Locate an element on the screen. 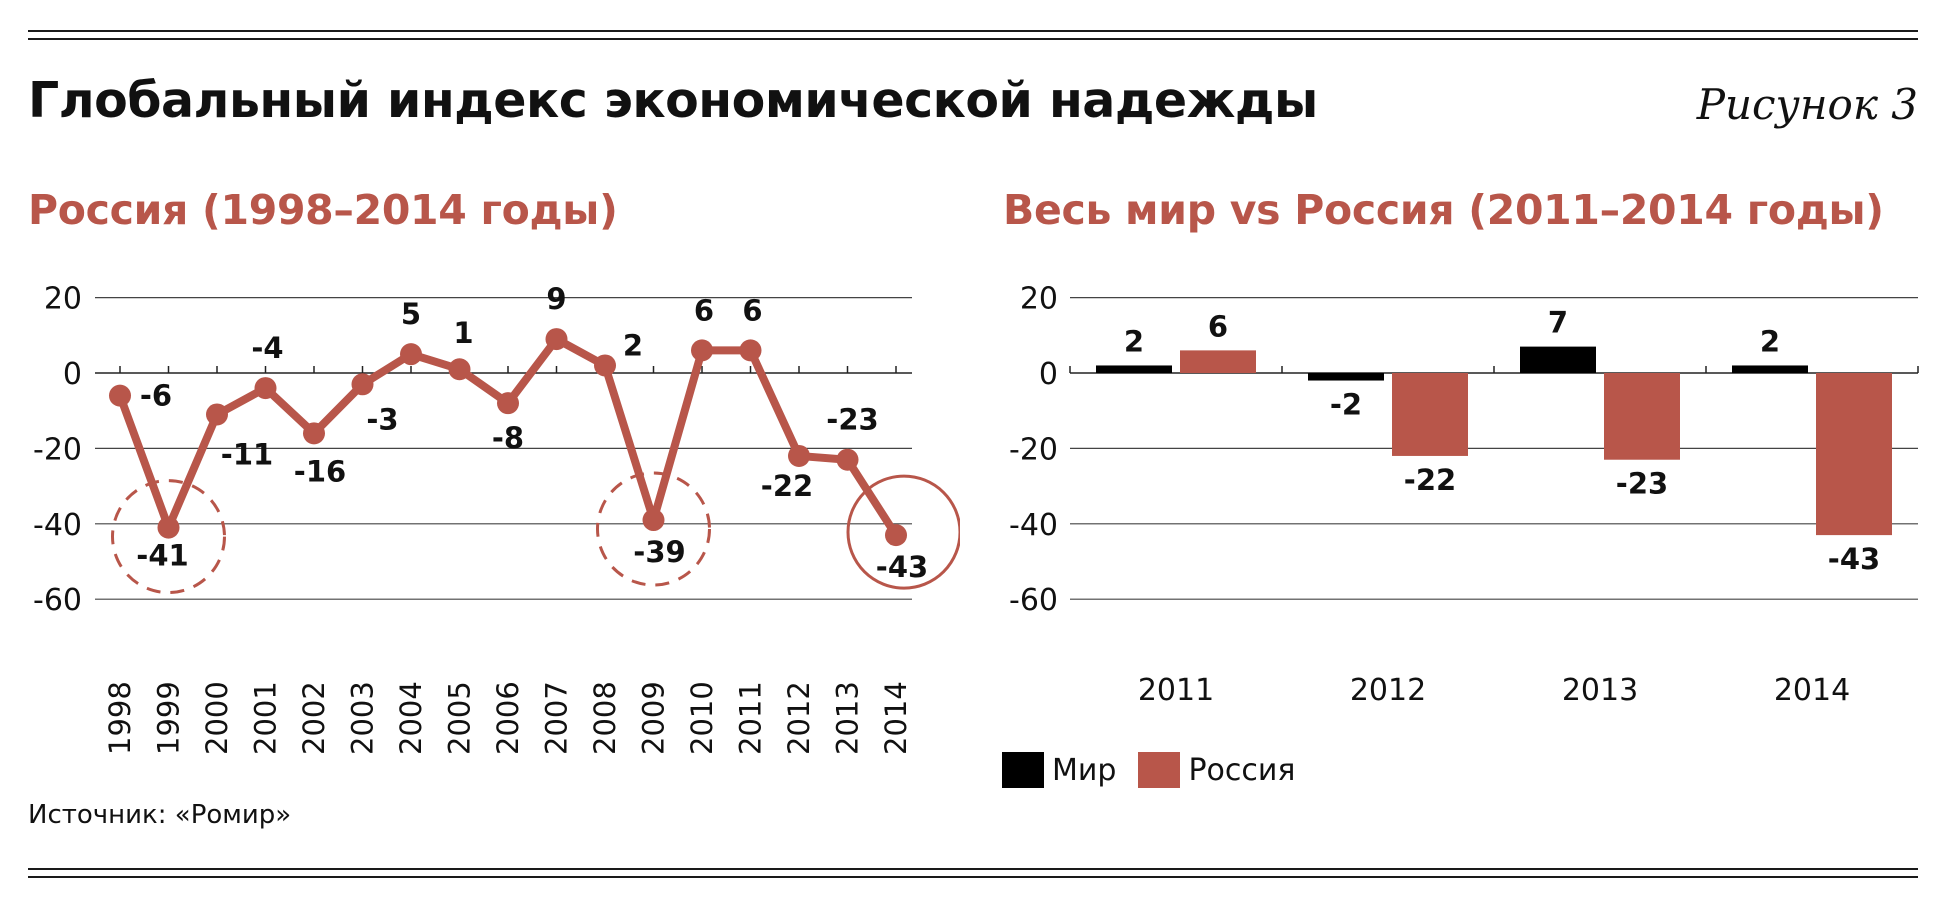 Image resolution: width=1942 pixels, height=904 pixels. bar-label-Россия-2012: -22 is located at coordinates (1430, 480).